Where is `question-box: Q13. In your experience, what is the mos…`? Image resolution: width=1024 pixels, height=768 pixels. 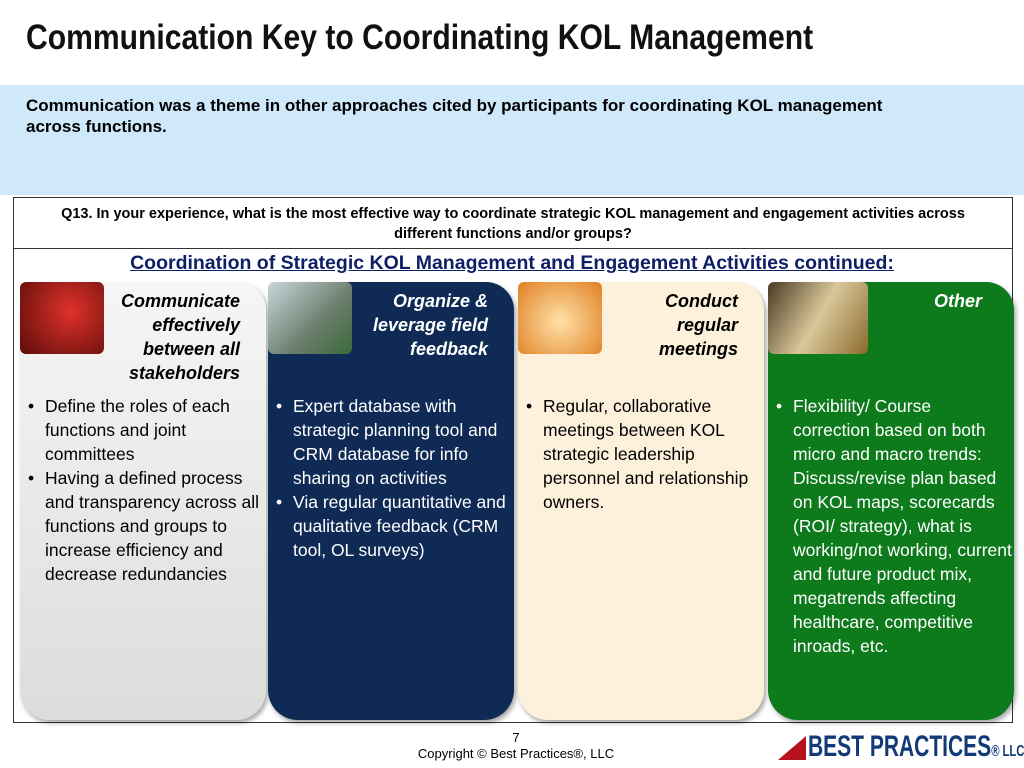
question-box: Q13. In your experience, what is the mos… is located at coordinates (513, 223).